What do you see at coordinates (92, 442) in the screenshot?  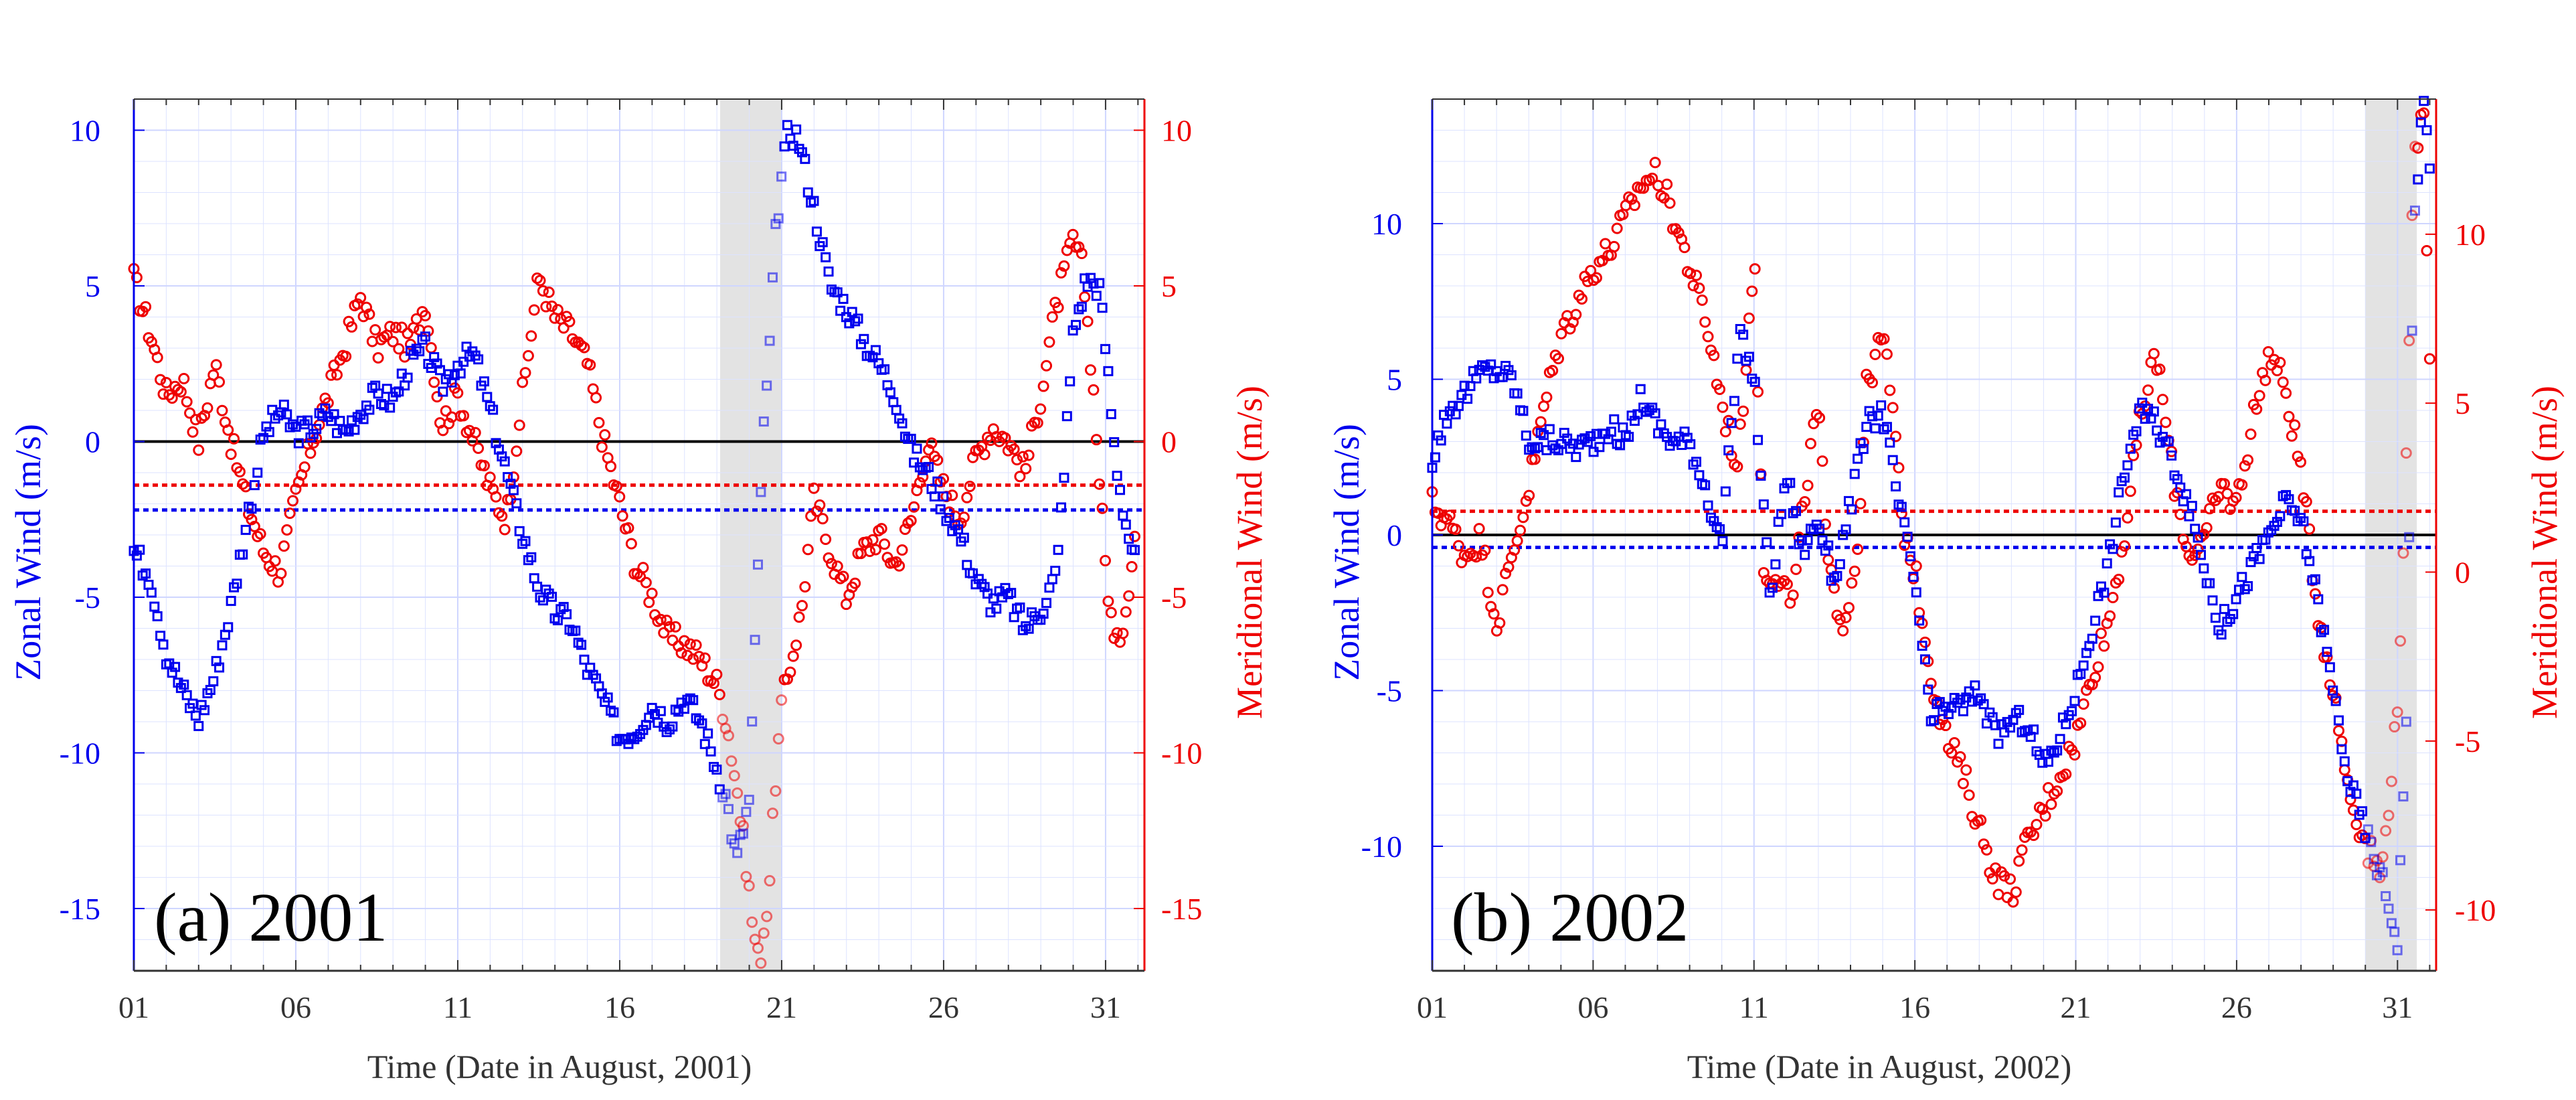 I see `y-tick-label-left: 0` at bounding box center [92, 442].